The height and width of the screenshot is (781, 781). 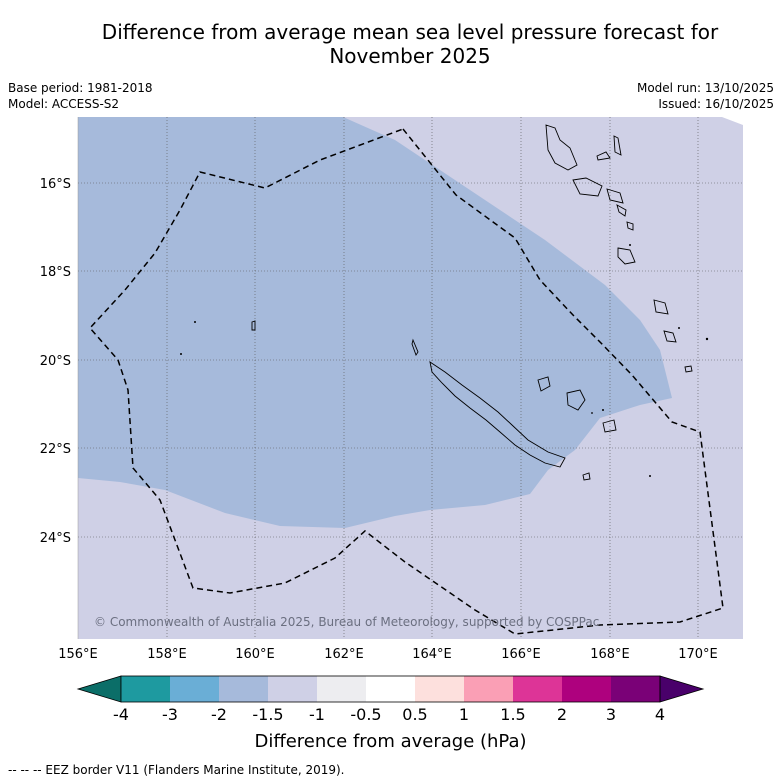 I want to click on colorbar-title: Difference from average (hPa), so click(x=390, y=741).